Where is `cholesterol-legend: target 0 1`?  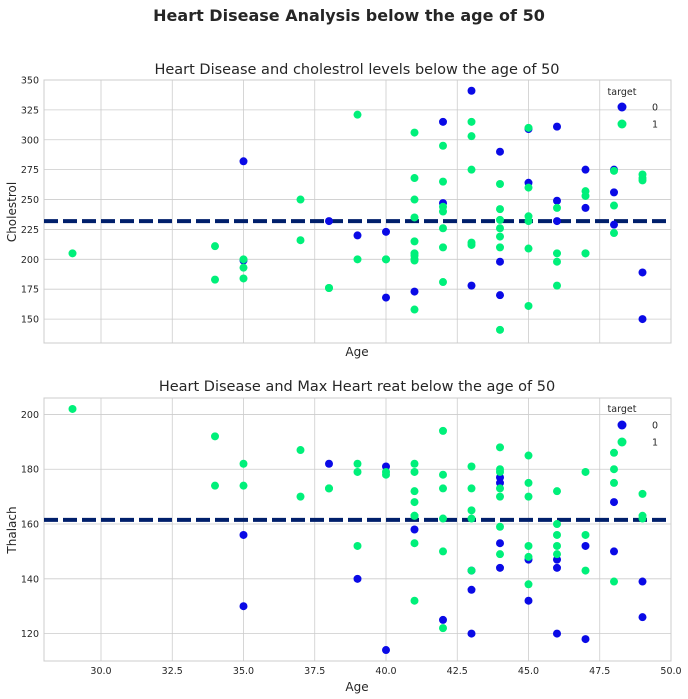
cholesterol-legend: target 0 1 is located at coordinates (633, 109).